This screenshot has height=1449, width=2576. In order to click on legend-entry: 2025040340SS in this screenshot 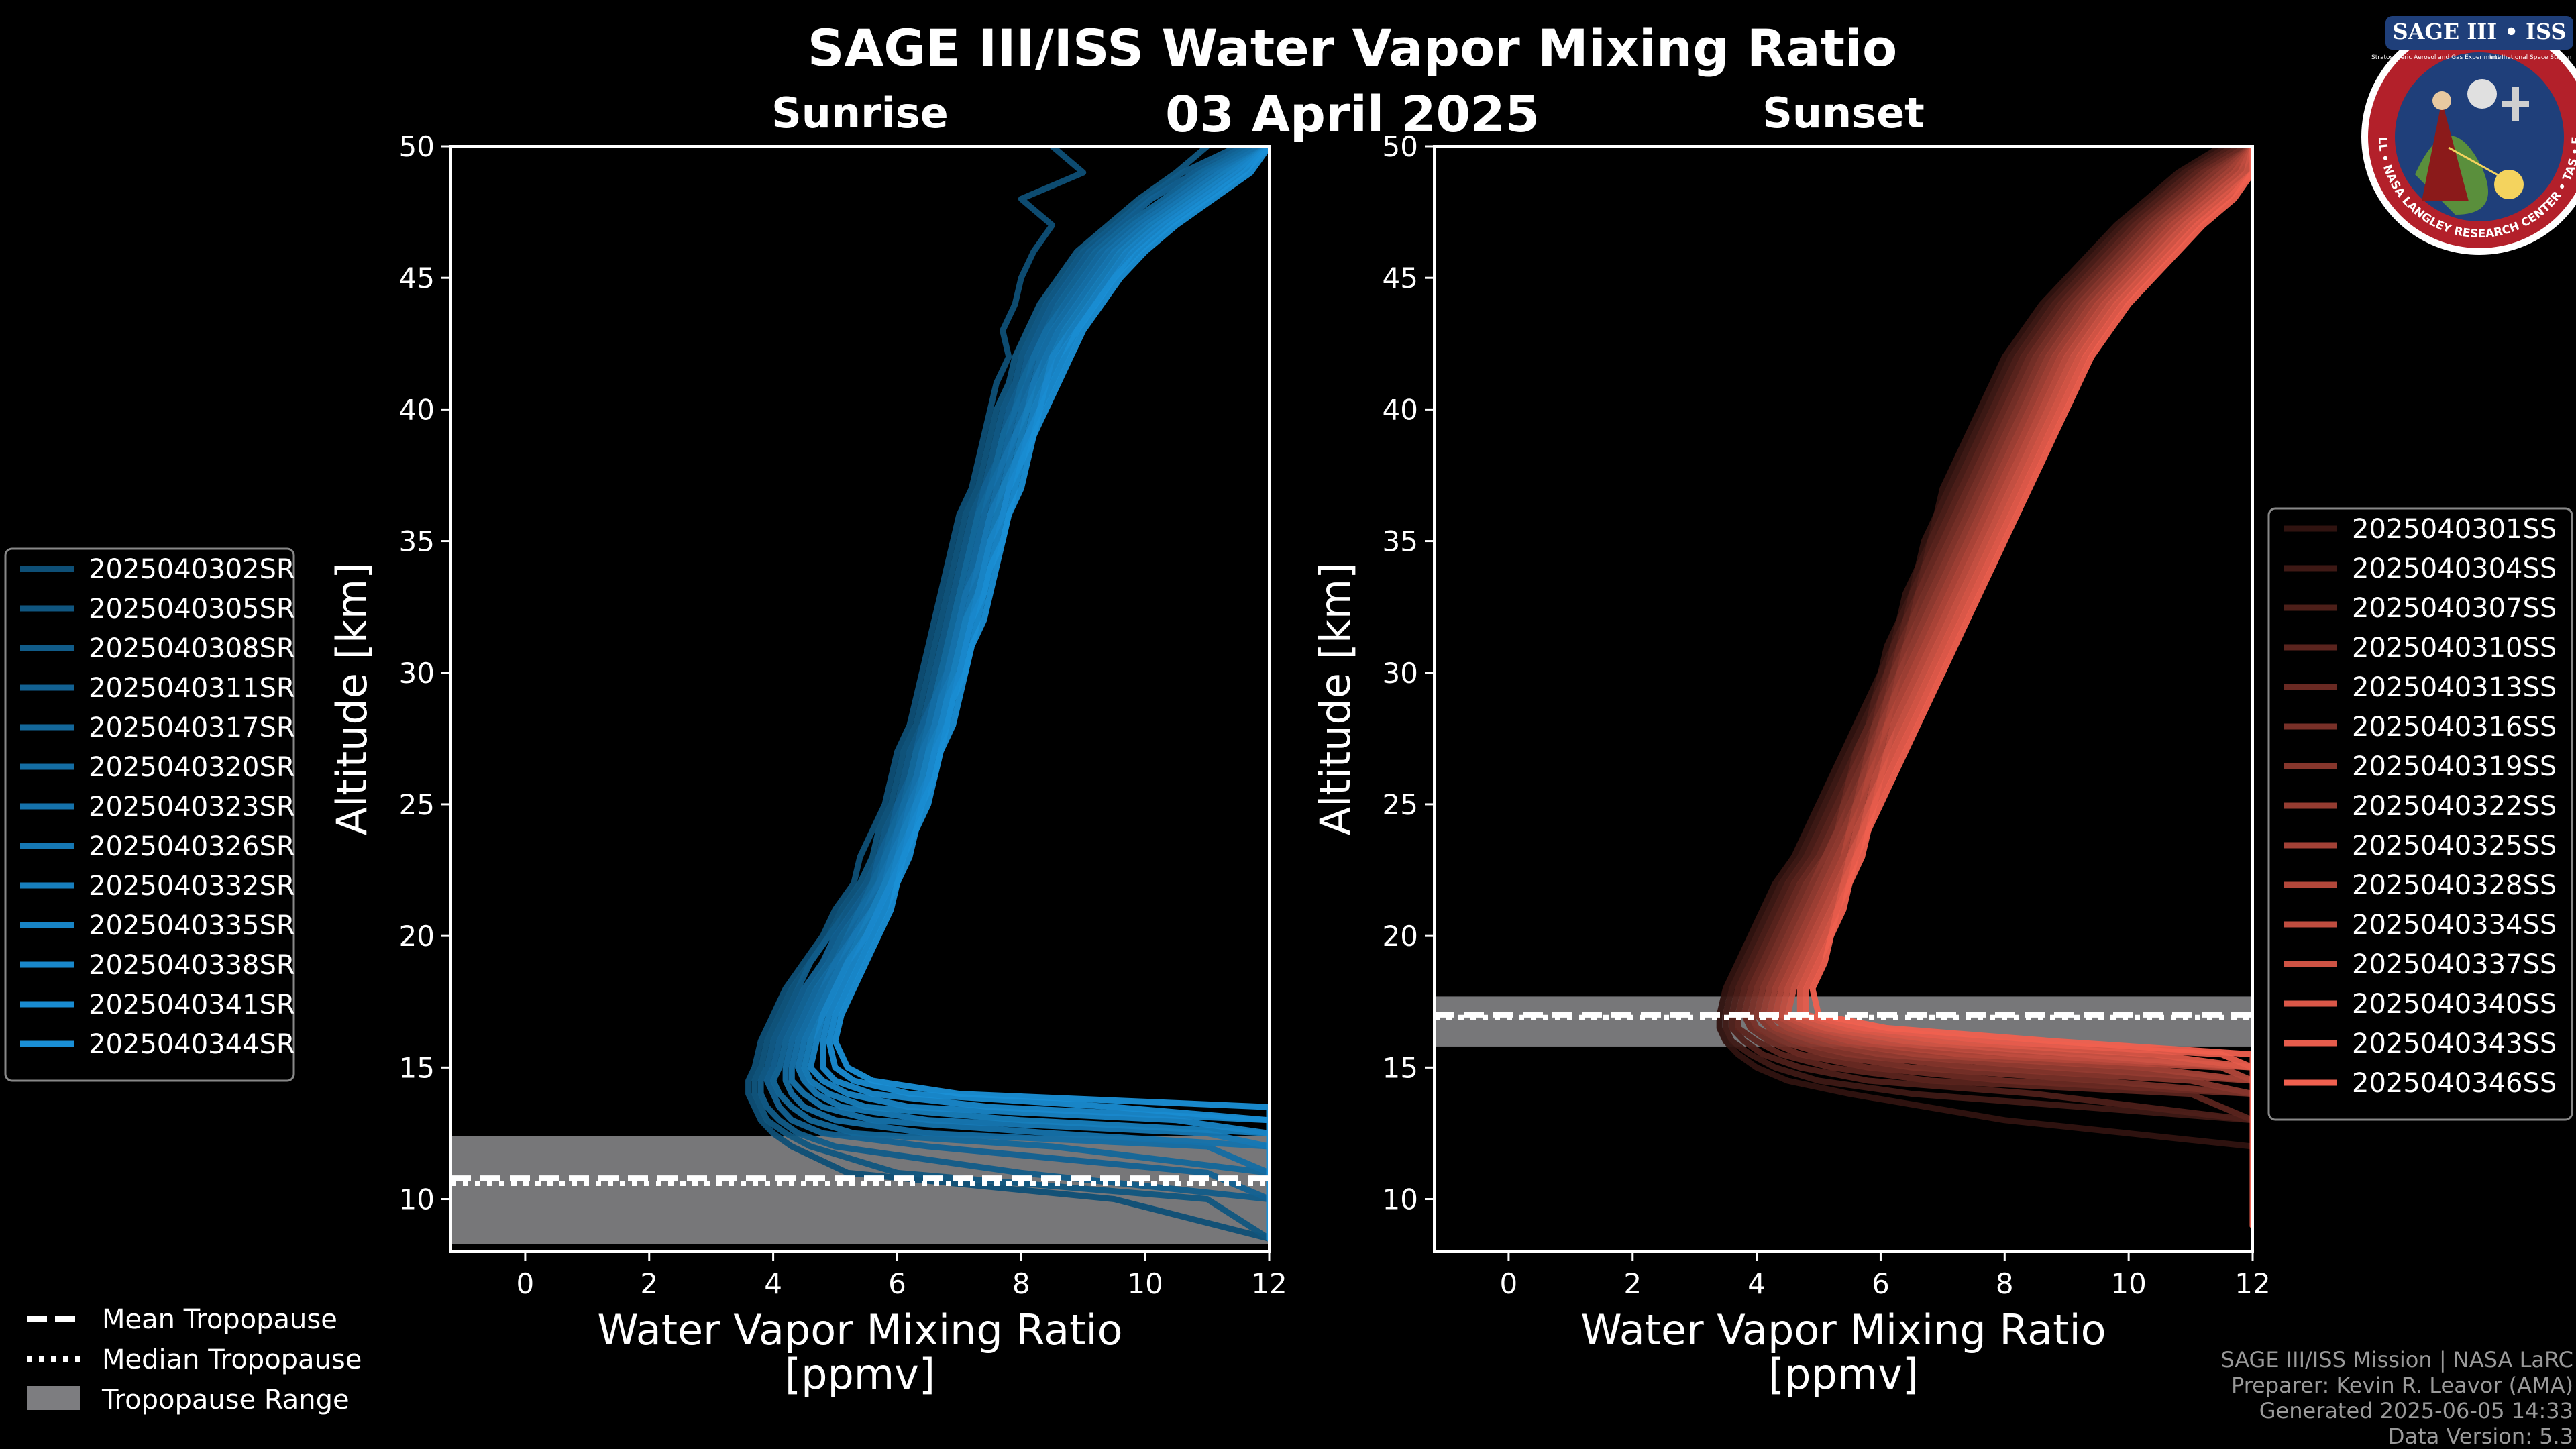, I will do `click(2454, 1004)`.